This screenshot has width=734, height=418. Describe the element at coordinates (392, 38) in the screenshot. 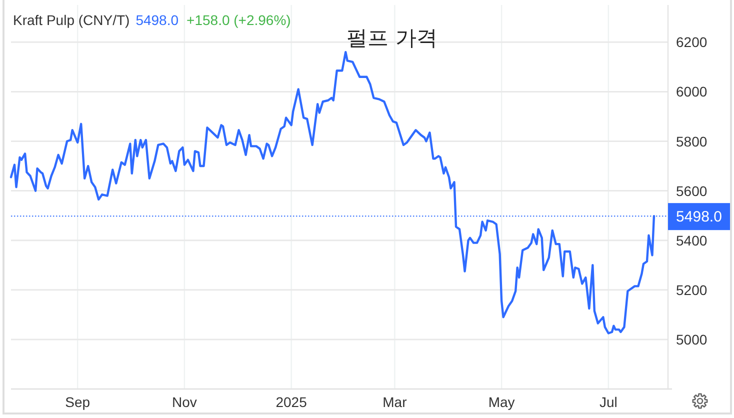

I see `text: 펄프 가격` at that location.